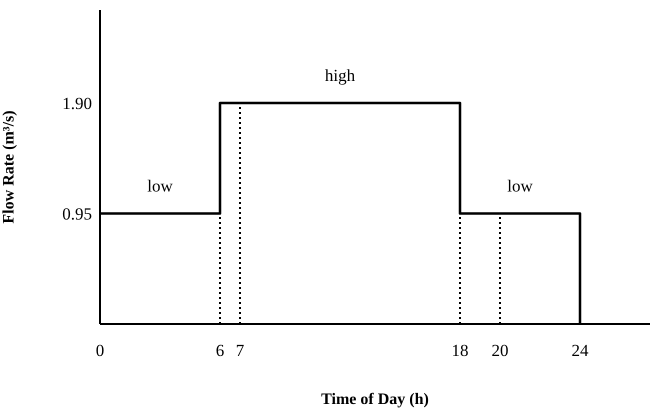 The height and width of the screenshot is (414, 652). What do you see at coordinates (220, 350) in the screenshot?
I see `x-tick-label: 6` at bounding box center [220, 350].